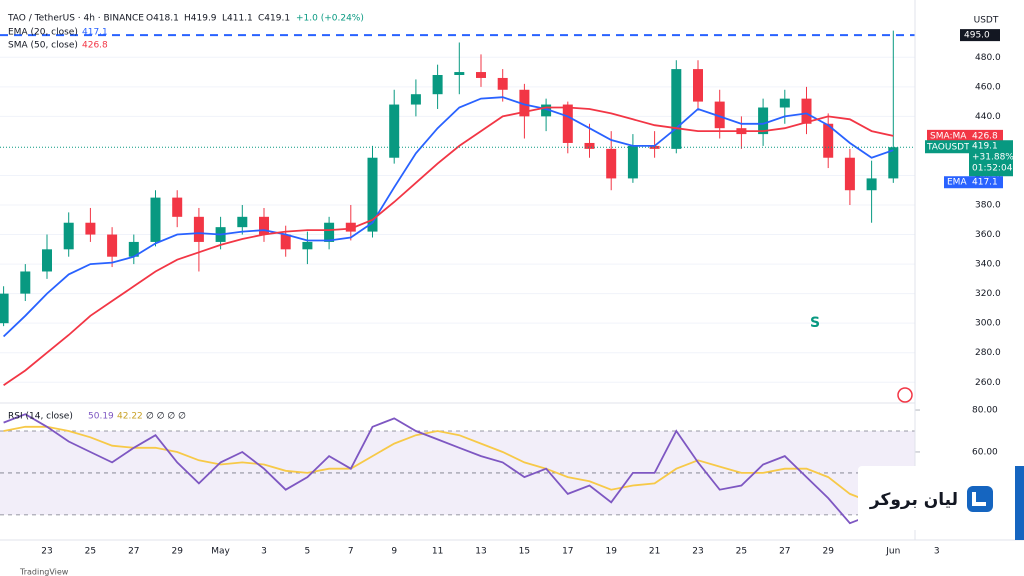 The image size is (1024, 576). I want to click on alert-icon, so click(905, 395).